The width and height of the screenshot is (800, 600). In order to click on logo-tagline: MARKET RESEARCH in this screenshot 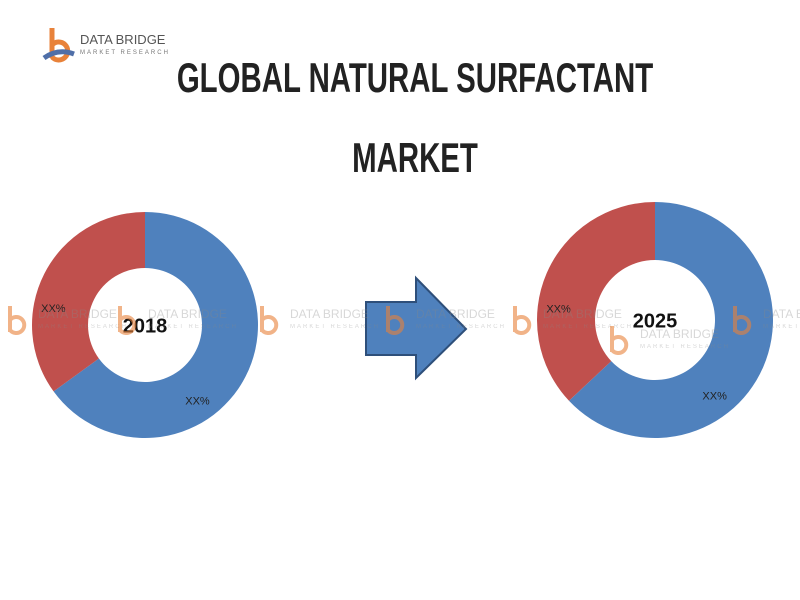, I will do `click(125, 53)`.